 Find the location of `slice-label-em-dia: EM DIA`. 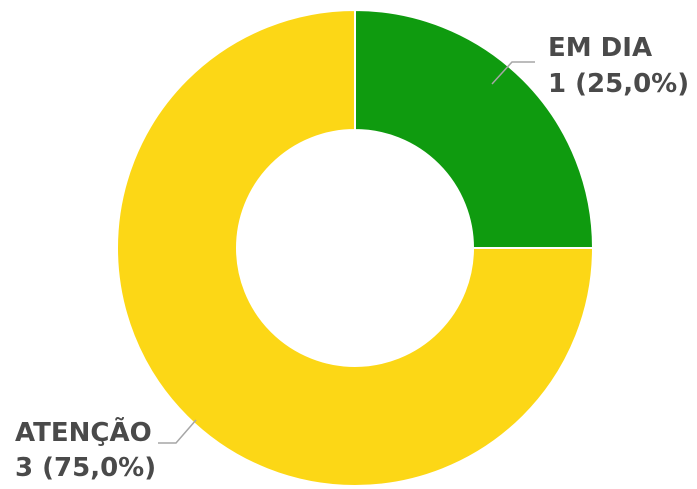

slice-label-em-dia: EM DIA is located at coordinates (600, 48).